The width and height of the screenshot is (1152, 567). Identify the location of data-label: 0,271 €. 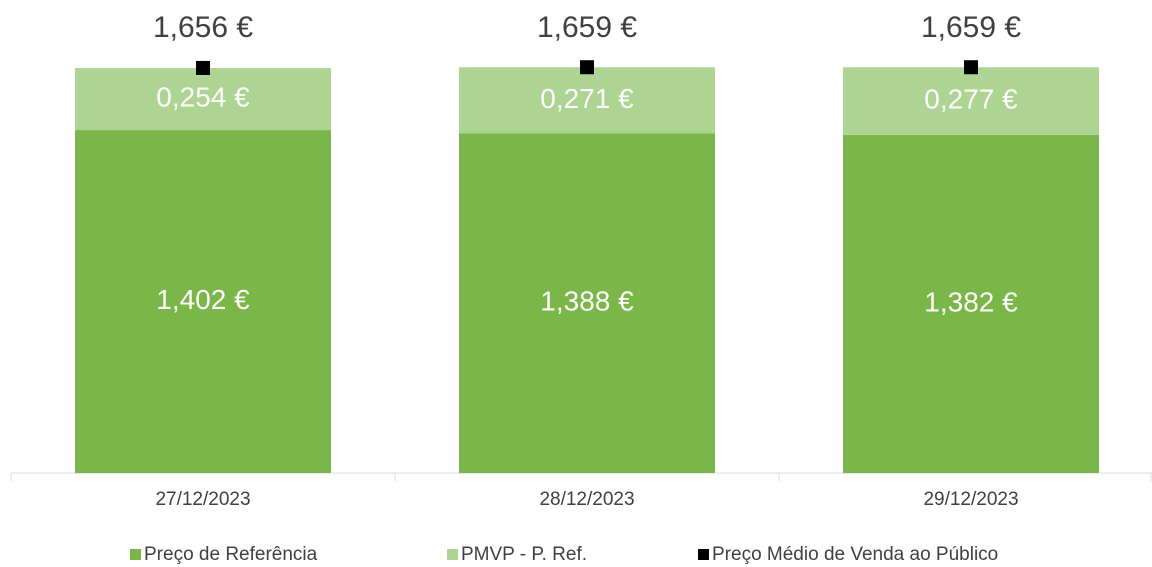
(587, 98).